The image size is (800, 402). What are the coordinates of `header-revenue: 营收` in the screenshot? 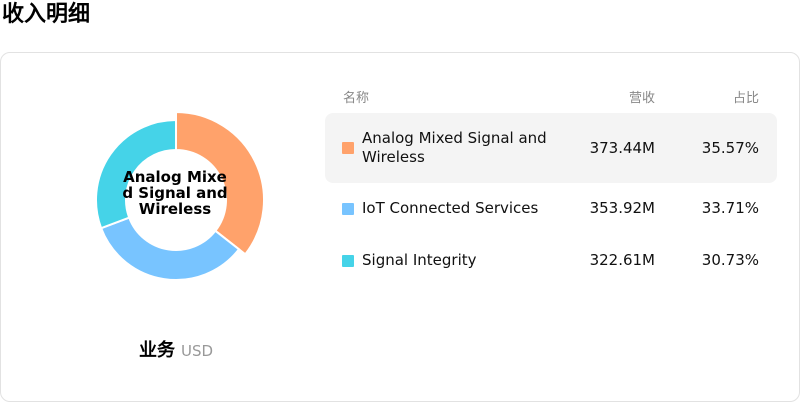 It's located at (641, 98).